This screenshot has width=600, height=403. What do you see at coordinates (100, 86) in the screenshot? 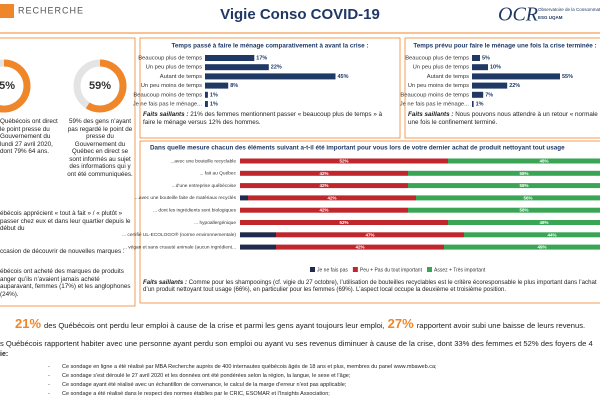
I see `donut-label: 59%` at bounding box center [100, 86].